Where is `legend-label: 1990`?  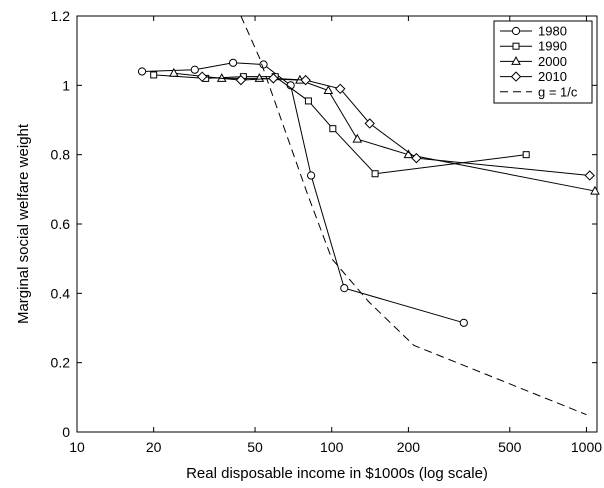 legend-label: 1990 is located at coordinates (552, 46).